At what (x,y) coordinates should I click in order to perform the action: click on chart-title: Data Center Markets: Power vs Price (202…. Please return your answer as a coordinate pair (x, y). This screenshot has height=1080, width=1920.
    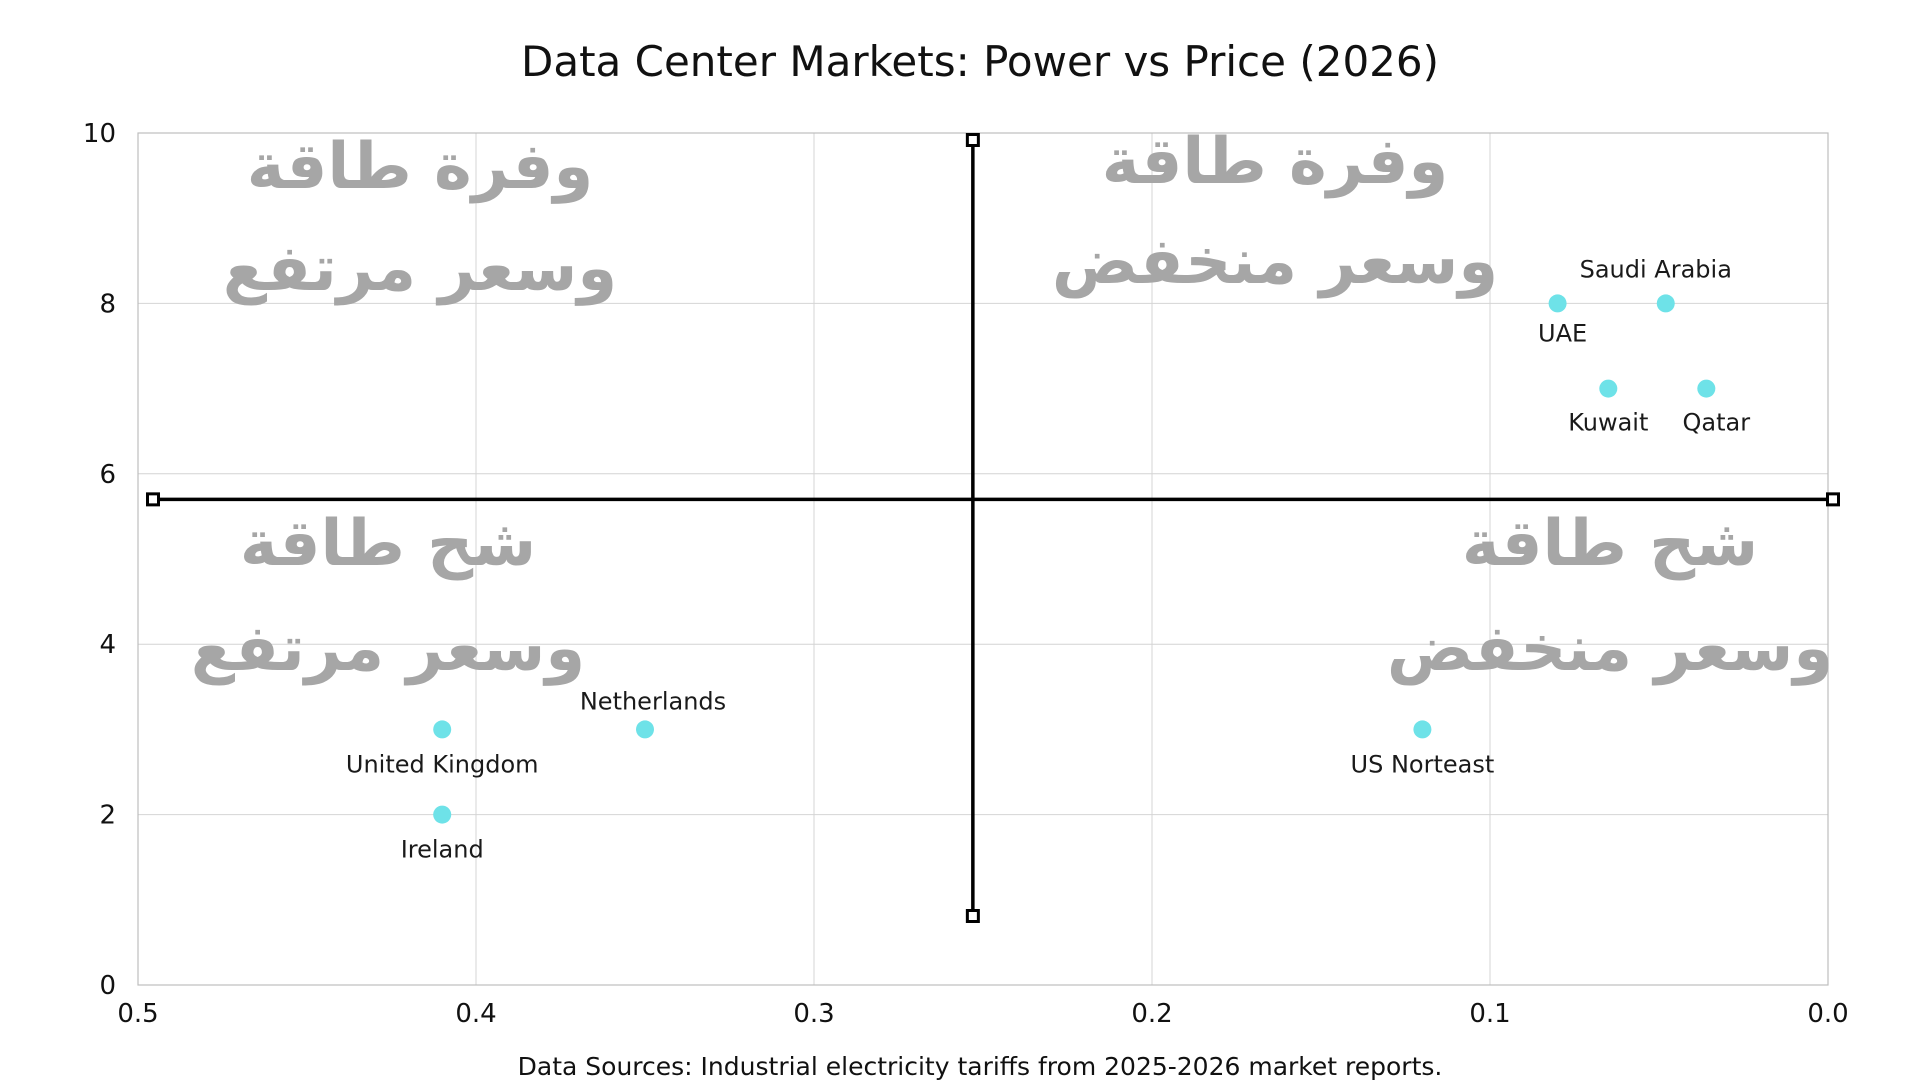
    Looking at the image, I should click on (980, 61).